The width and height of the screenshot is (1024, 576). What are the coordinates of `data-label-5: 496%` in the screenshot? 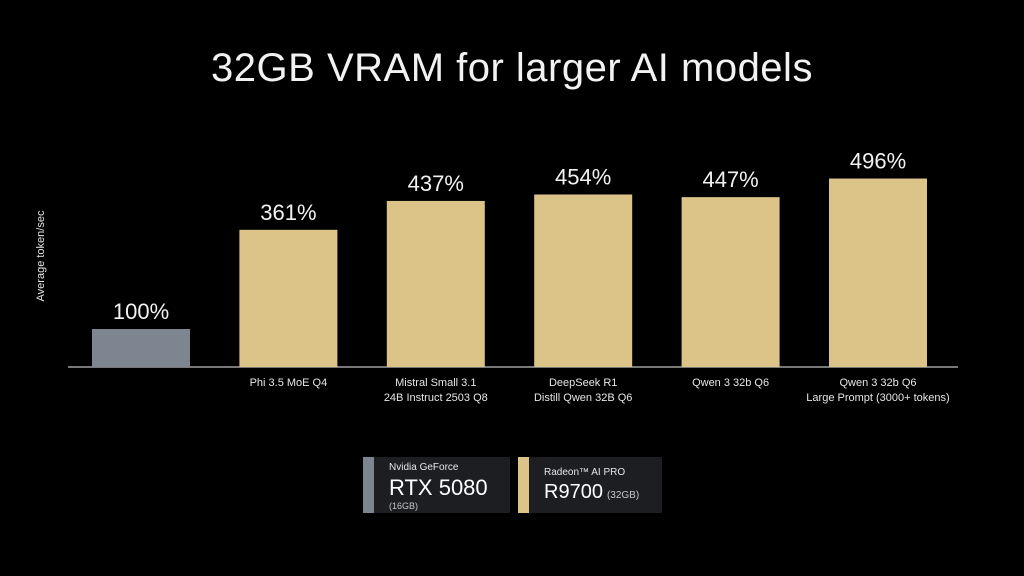 It's located at (878, 161).